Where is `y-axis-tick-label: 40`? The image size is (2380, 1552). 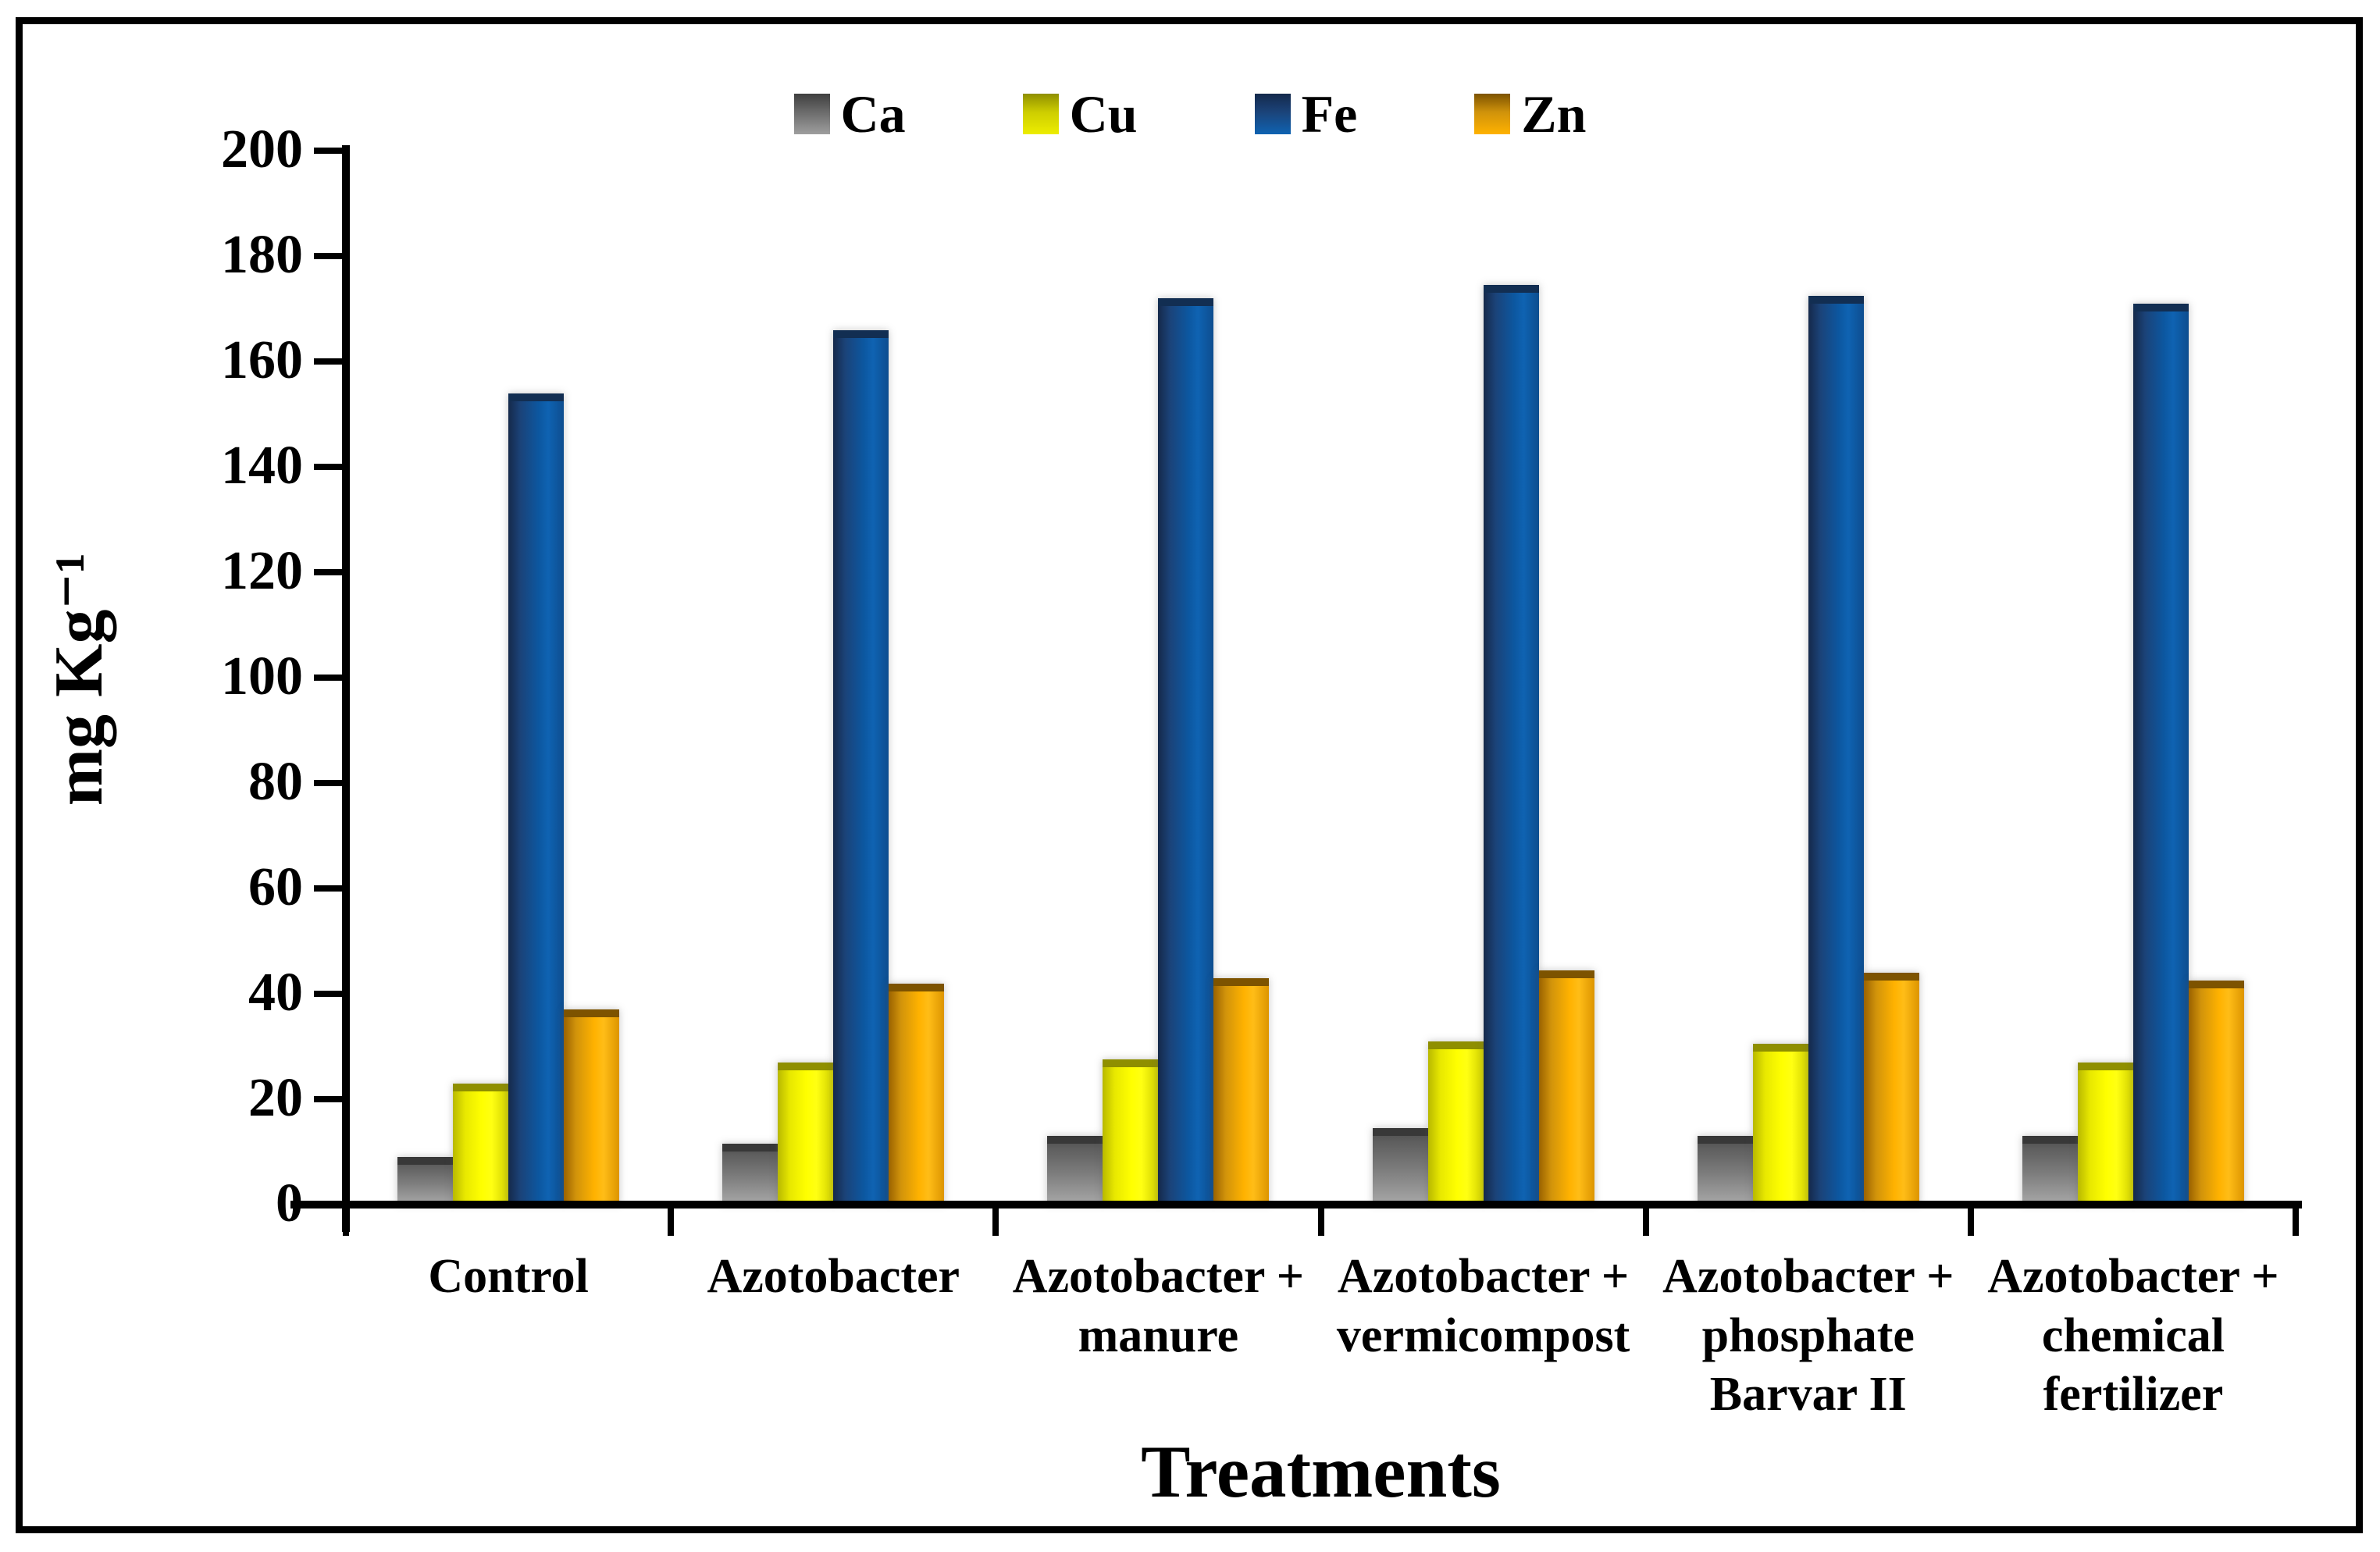
y-axis-tick-label: 40 is located at coordinates (275, 993).